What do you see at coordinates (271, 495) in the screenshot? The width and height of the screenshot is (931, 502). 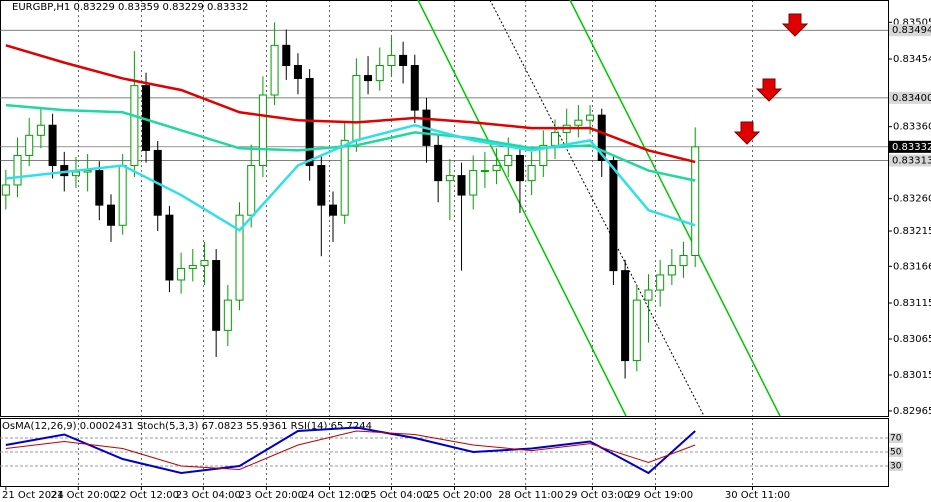 I see `x-tick-label: 23 Oct 20:00` at bounding box center [271, 495].